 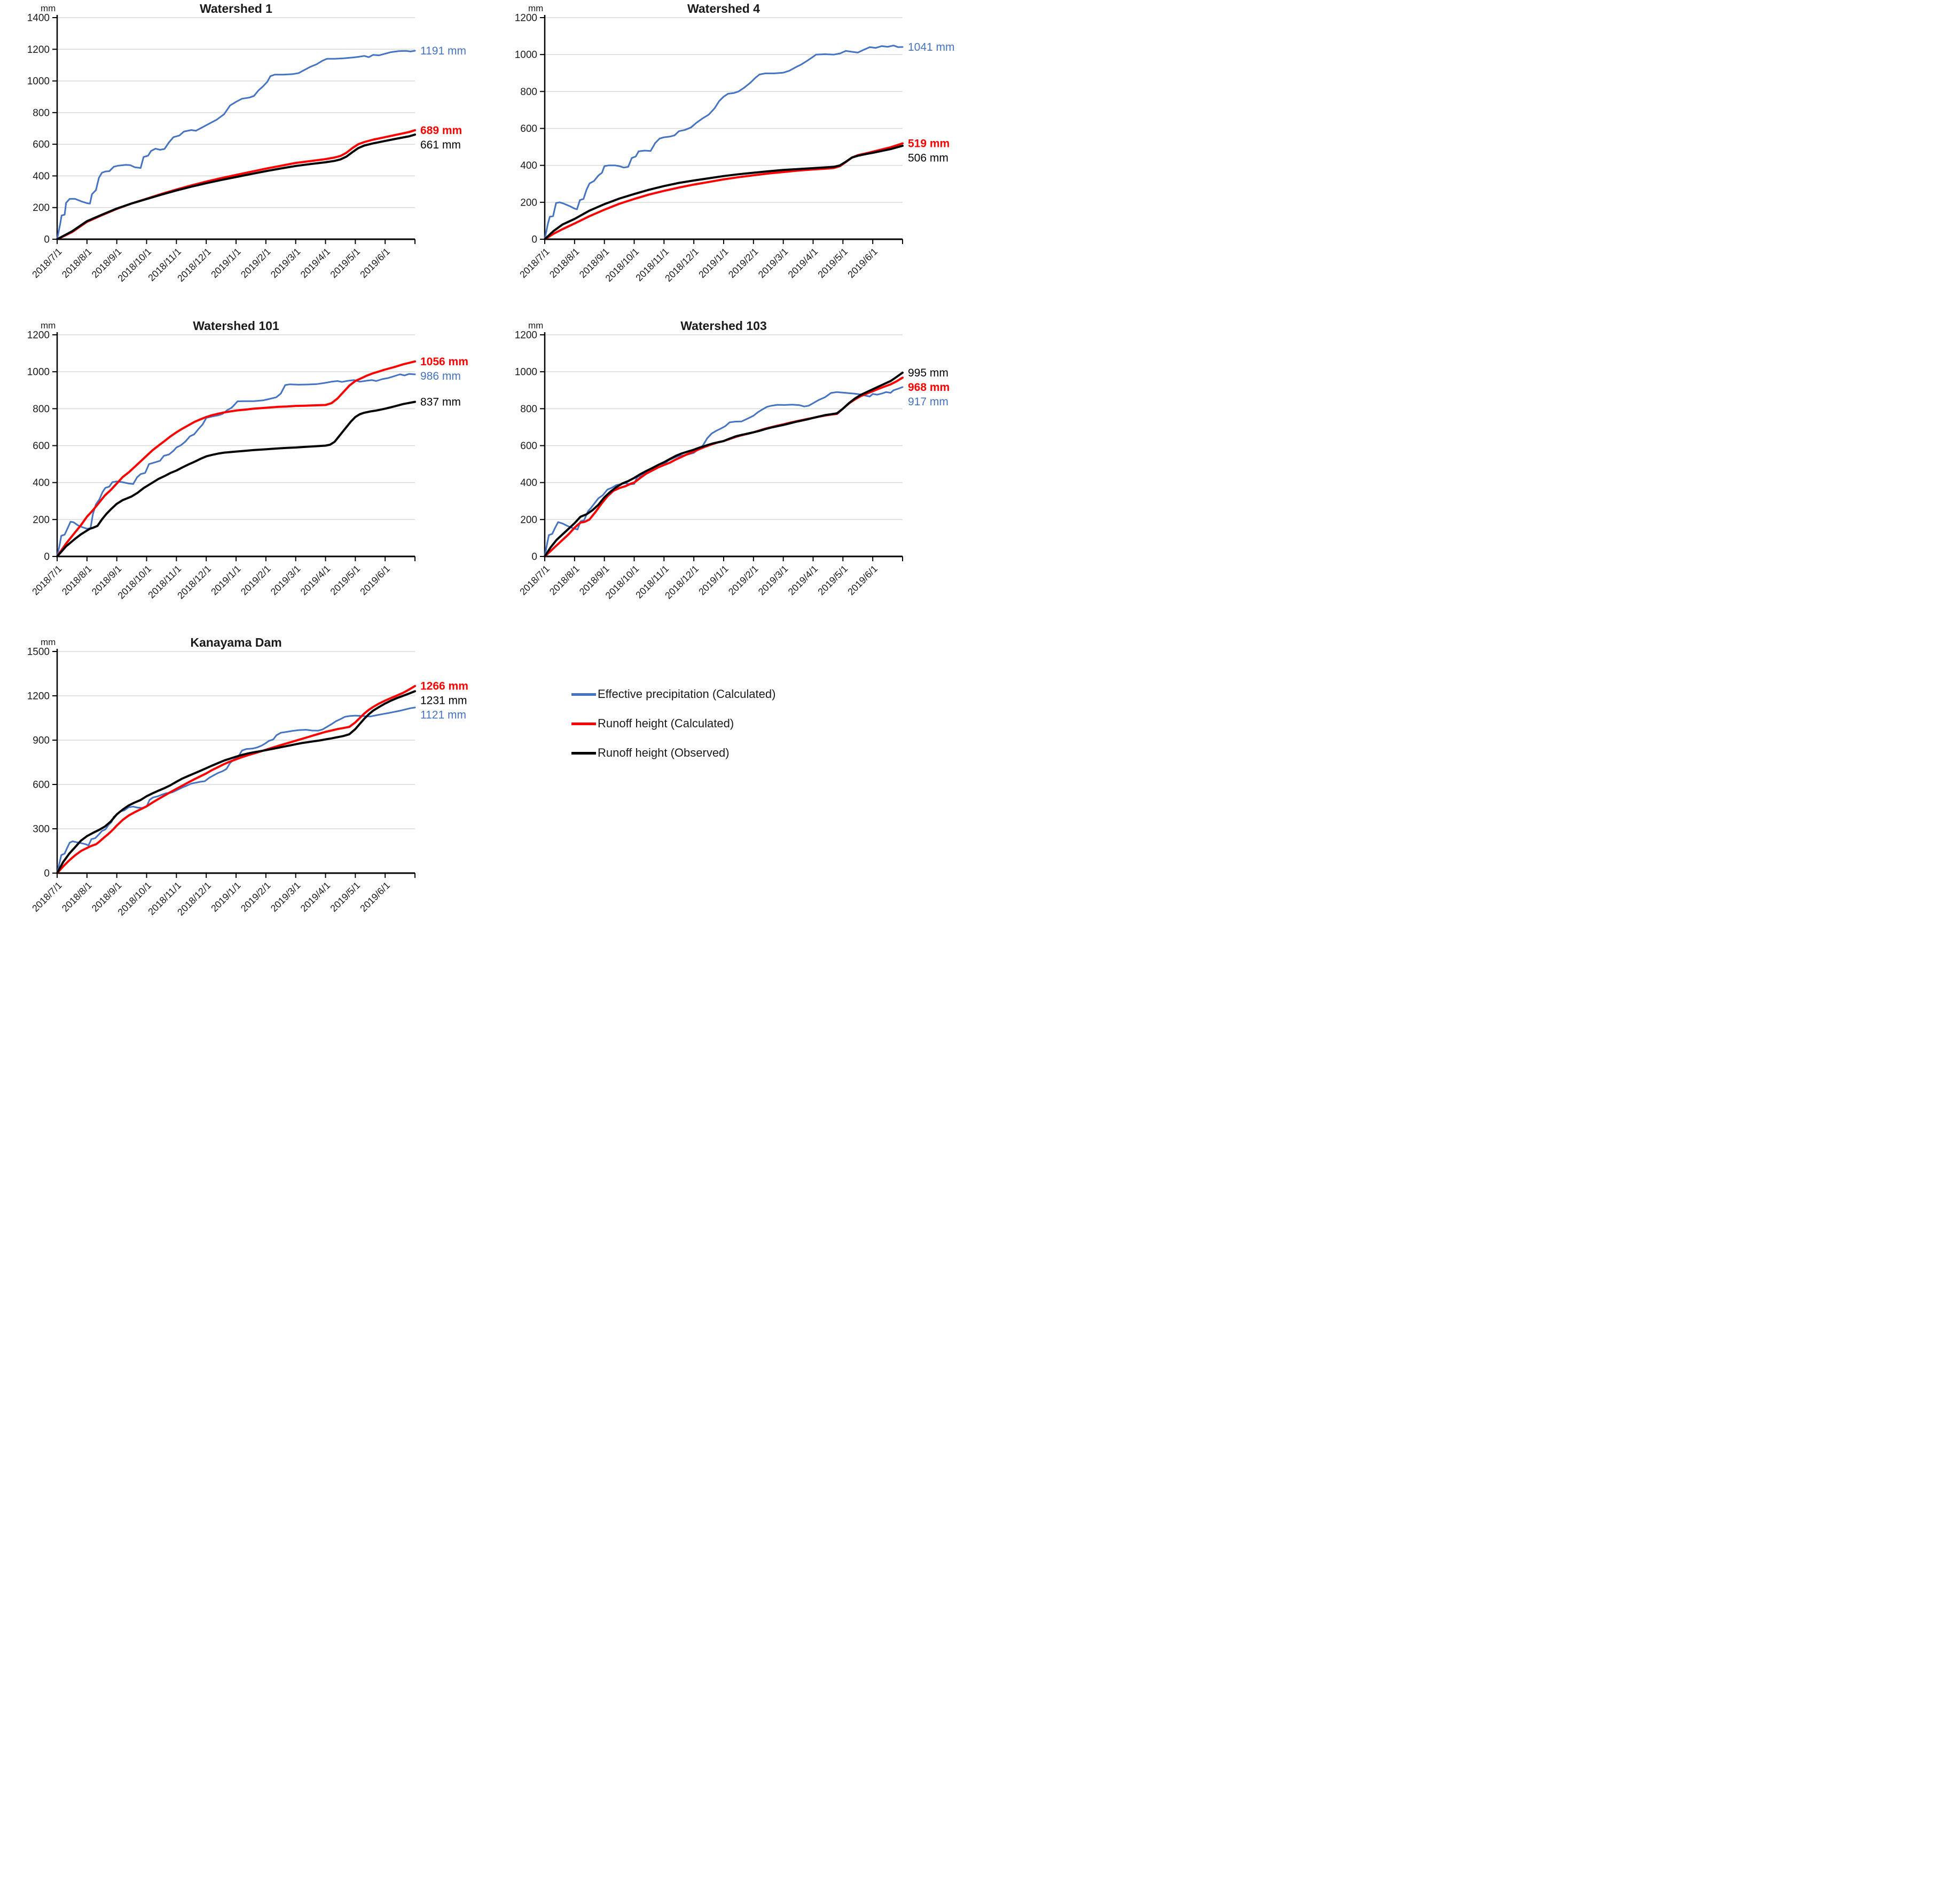 What do you see at coordinates (583, 723) in the screenshot?
I see `runoff-calculated-line-swatch-icon` at bounding box center [583, 723].